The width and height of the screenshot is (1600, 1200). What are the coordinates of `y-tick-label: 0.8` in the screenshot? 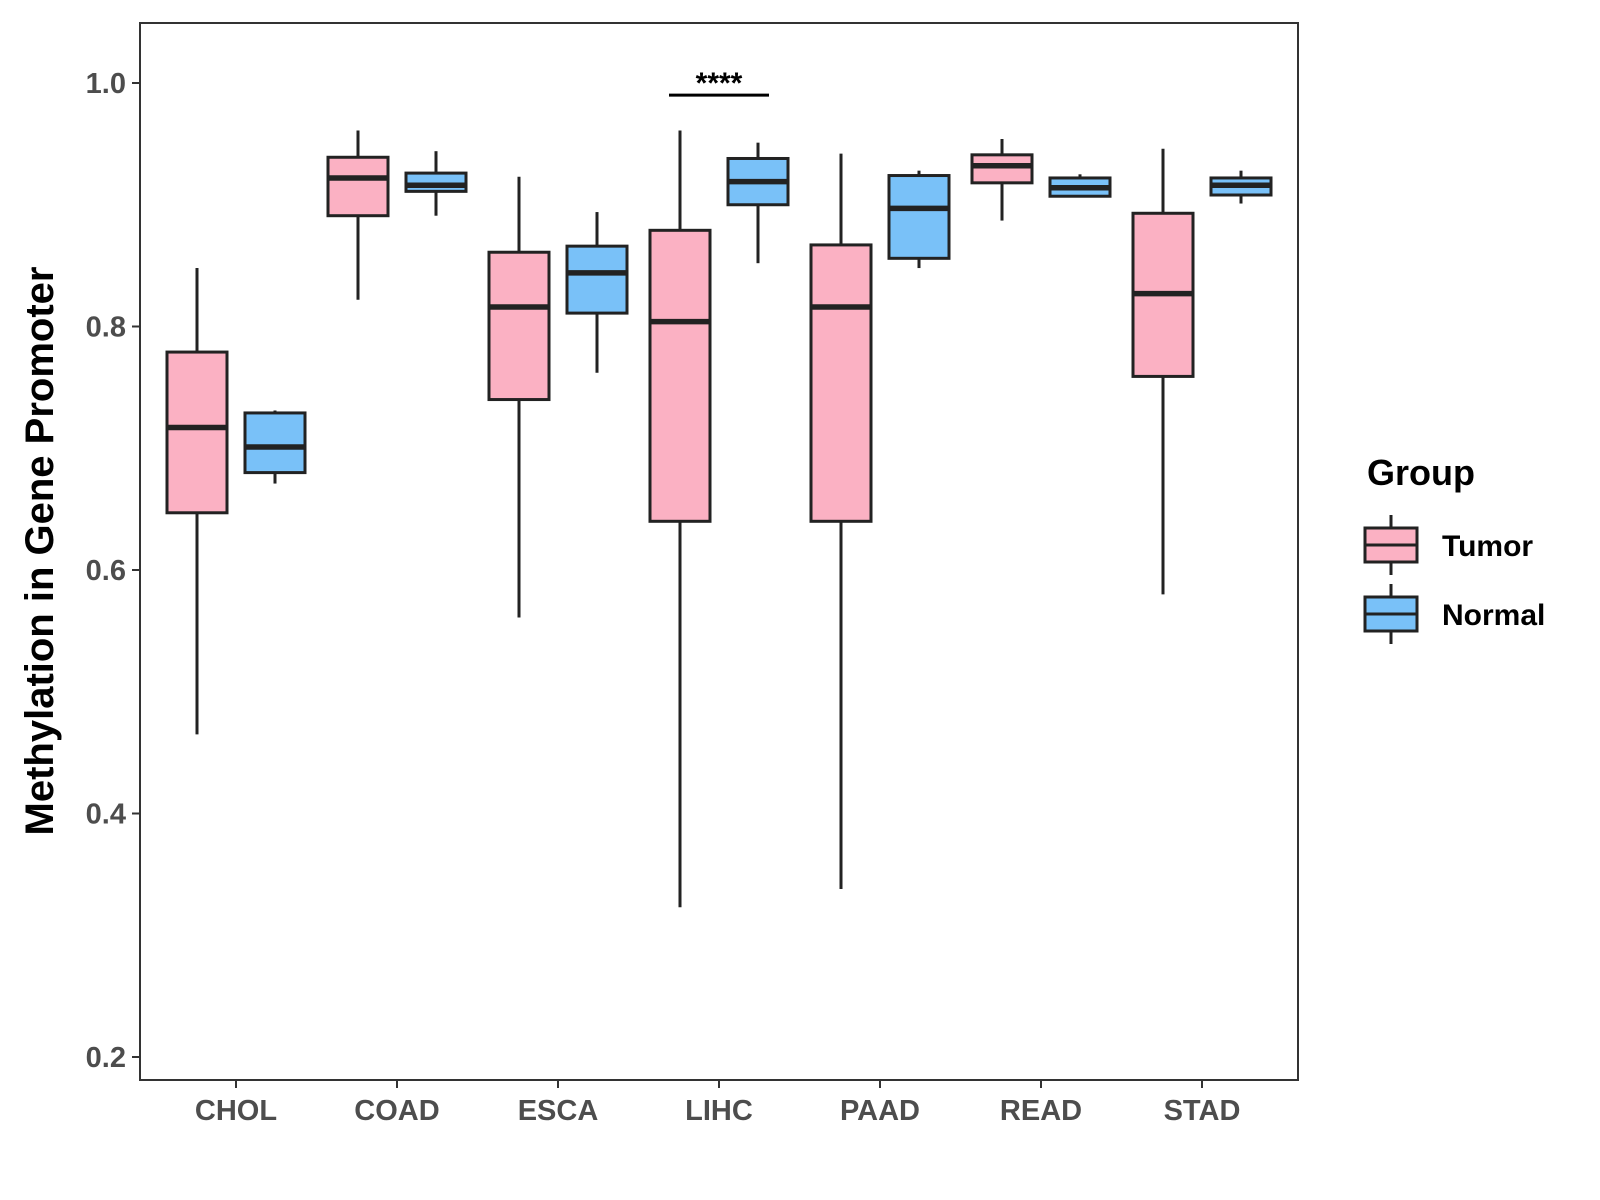 It's located at (106, 328).